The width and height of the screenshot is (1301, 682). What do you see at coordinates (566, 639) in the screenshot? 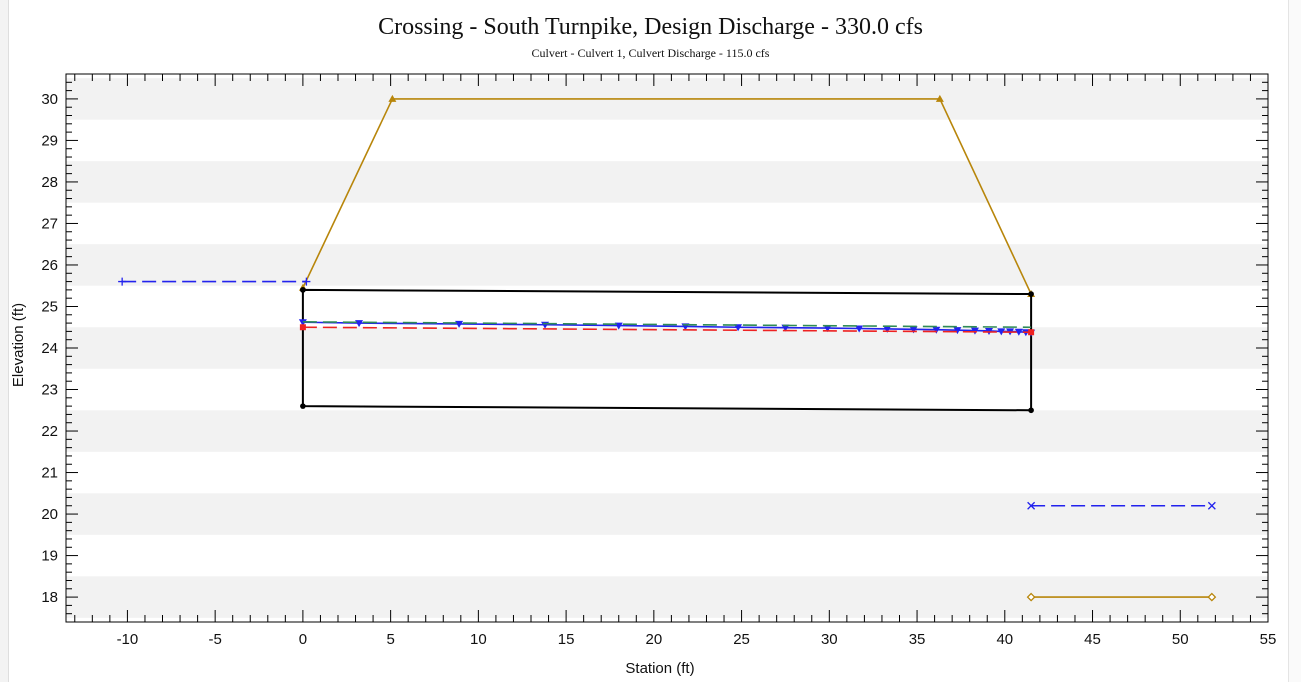
I see `x-tick-label: 15` at bounding box center [566, 639].